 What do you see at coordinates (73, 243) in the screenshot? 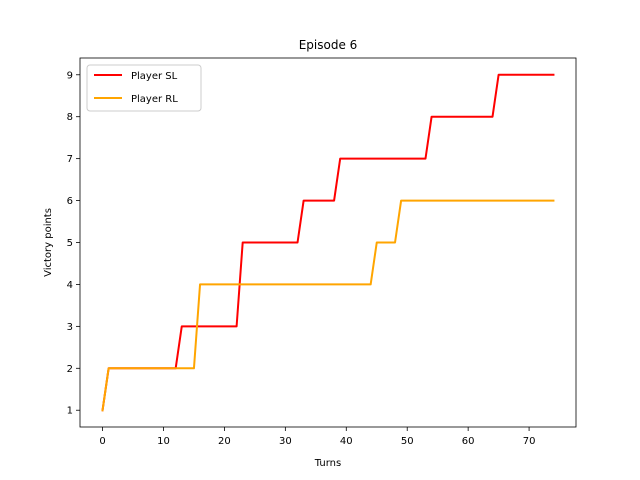
I see `y-axis-ticks: 1 2 3 4 5 6 7 8 9` at bounding box center [73, 243].